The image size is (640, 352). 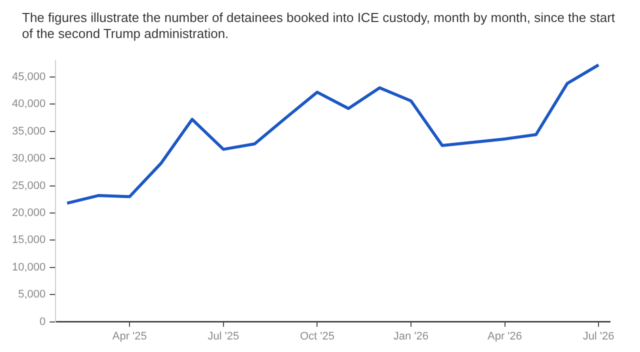 I want to click on y-tick-label: 20,000, so click(x=29, y=213).